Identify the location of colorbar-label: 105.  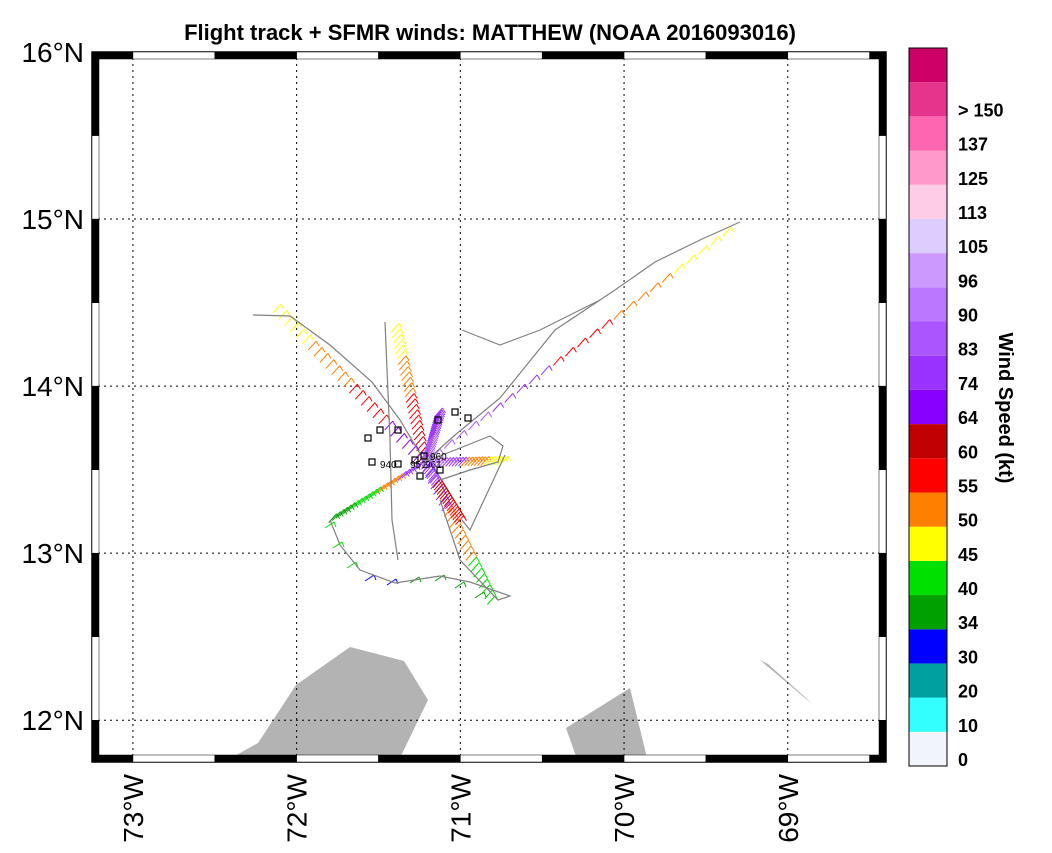
(973, 247).